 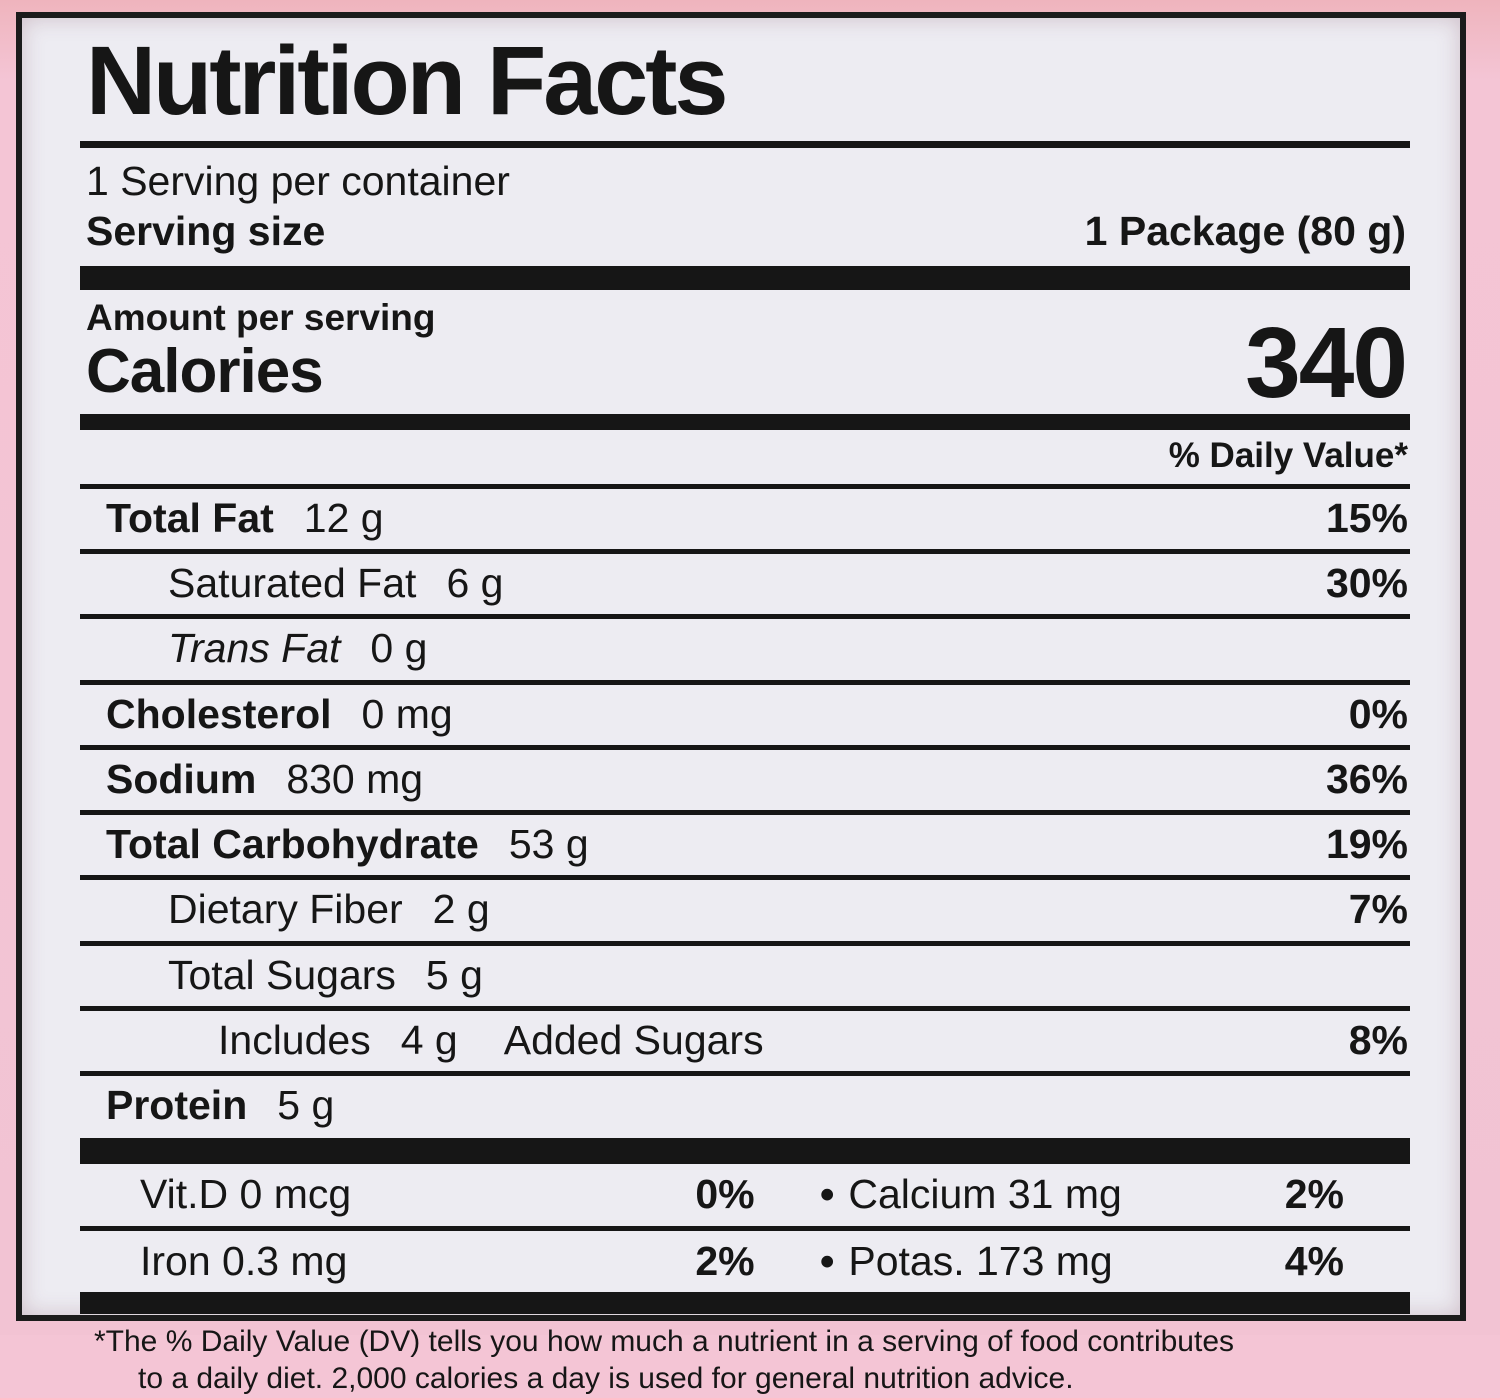 I want to click on nutrient-suffix: Added Sugars, so click(x=634, y=1040).